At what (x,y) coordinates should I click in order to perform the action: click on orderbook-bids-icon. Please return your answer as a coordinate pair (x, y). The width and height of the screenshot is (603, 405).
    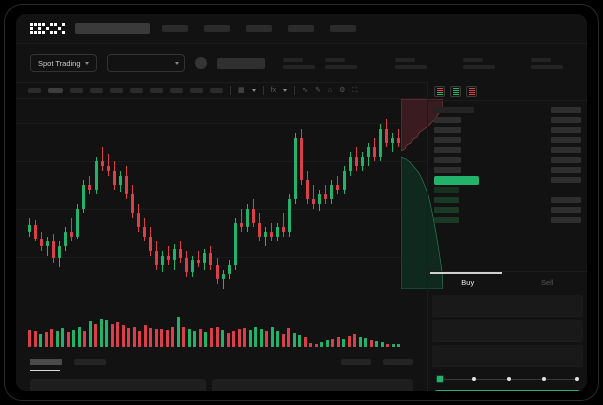
    Looking at the image, I should click on (455, 91).